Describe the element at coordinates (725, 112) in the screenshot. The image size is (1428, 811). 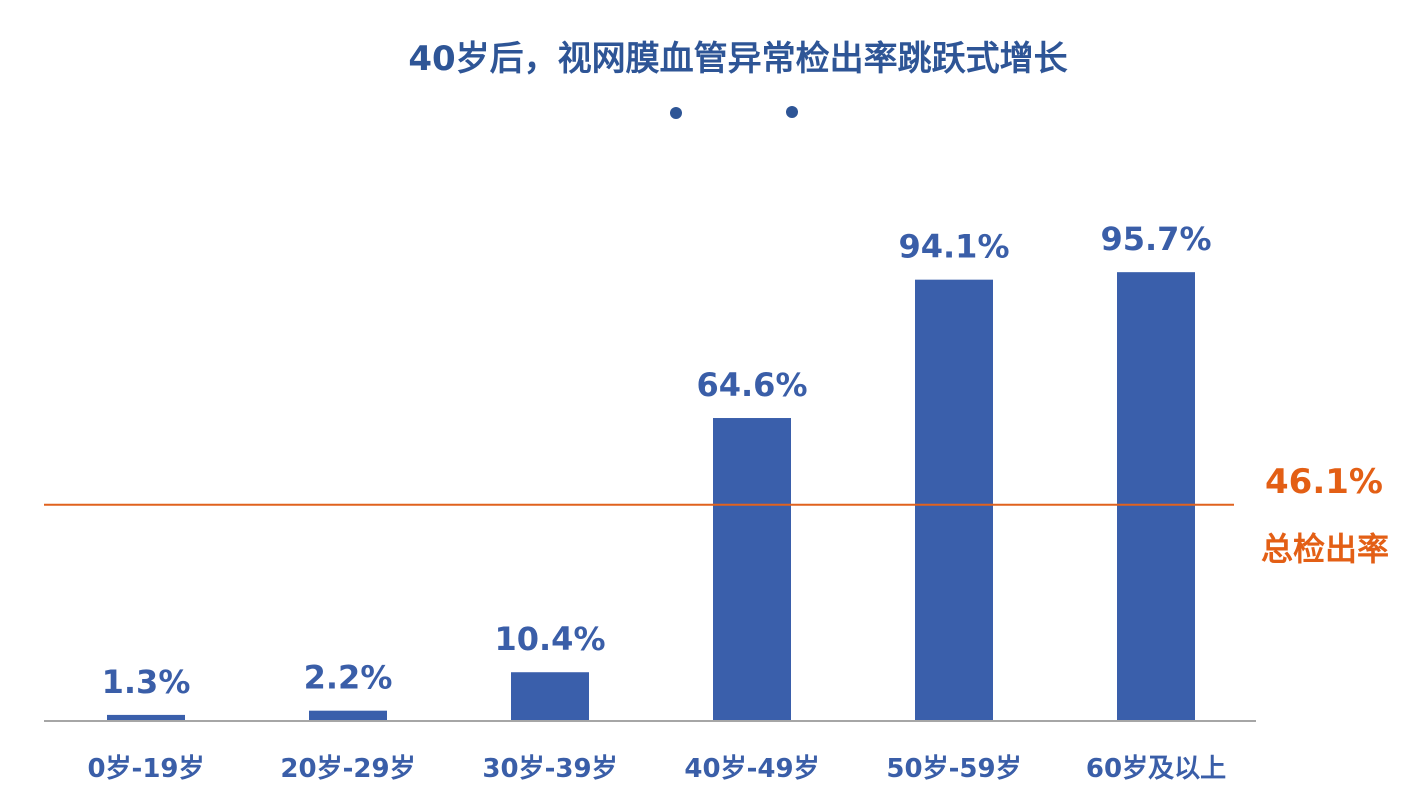
I see `title-divider` at that location.